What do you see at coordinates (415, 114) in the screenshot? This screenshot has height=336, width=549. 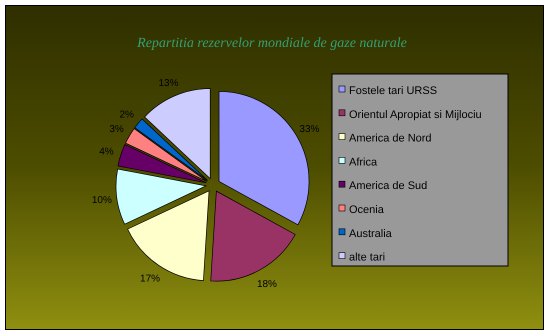 I see `legend-label: Orientul Apropiat si Mijlociu` at bounding box center [415, 114].